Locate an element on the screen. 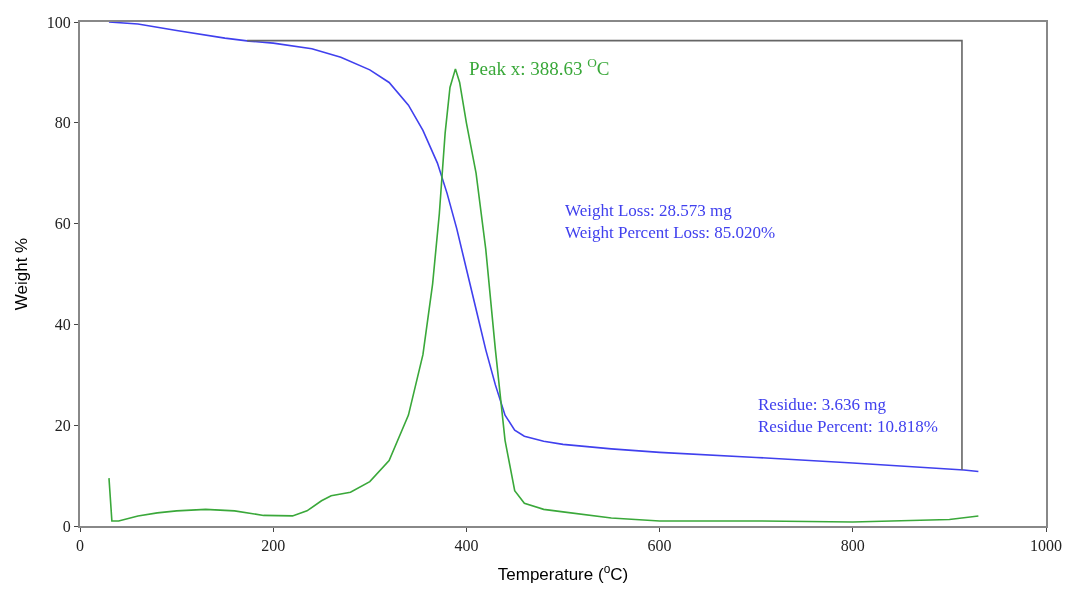 The height and width of the screenshot is (593, 1074). y-tick-label: 0 is located at coordinates (66, 526).